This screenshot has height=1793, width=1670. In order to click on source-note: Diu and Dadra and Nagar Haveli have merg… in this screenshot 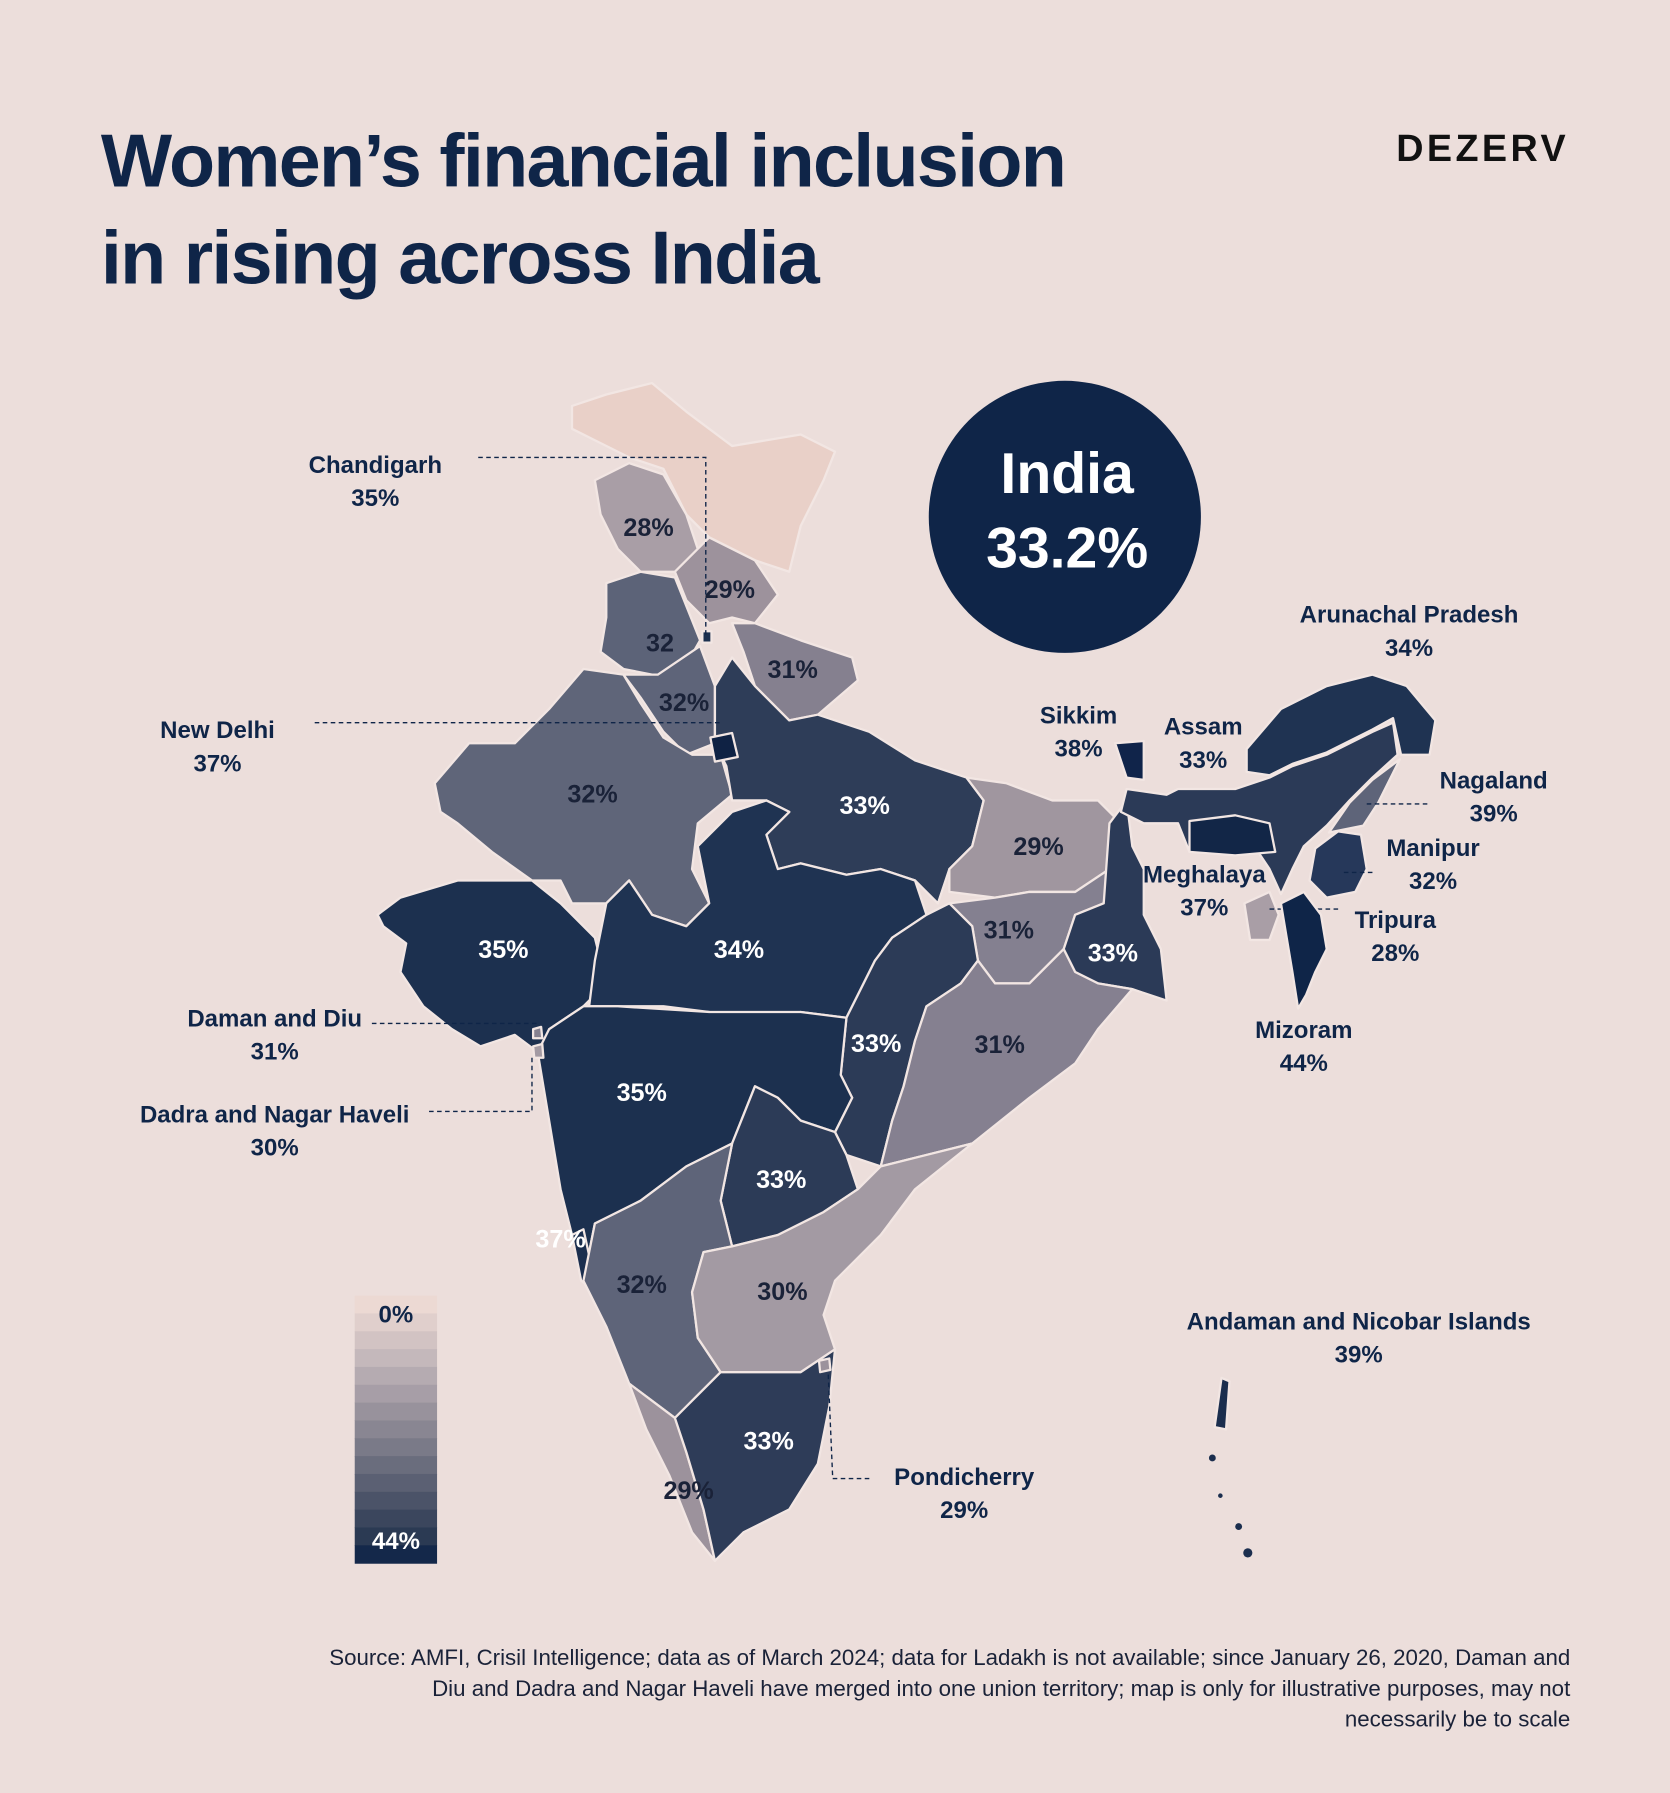, I will do `click(1001, 1688)`.